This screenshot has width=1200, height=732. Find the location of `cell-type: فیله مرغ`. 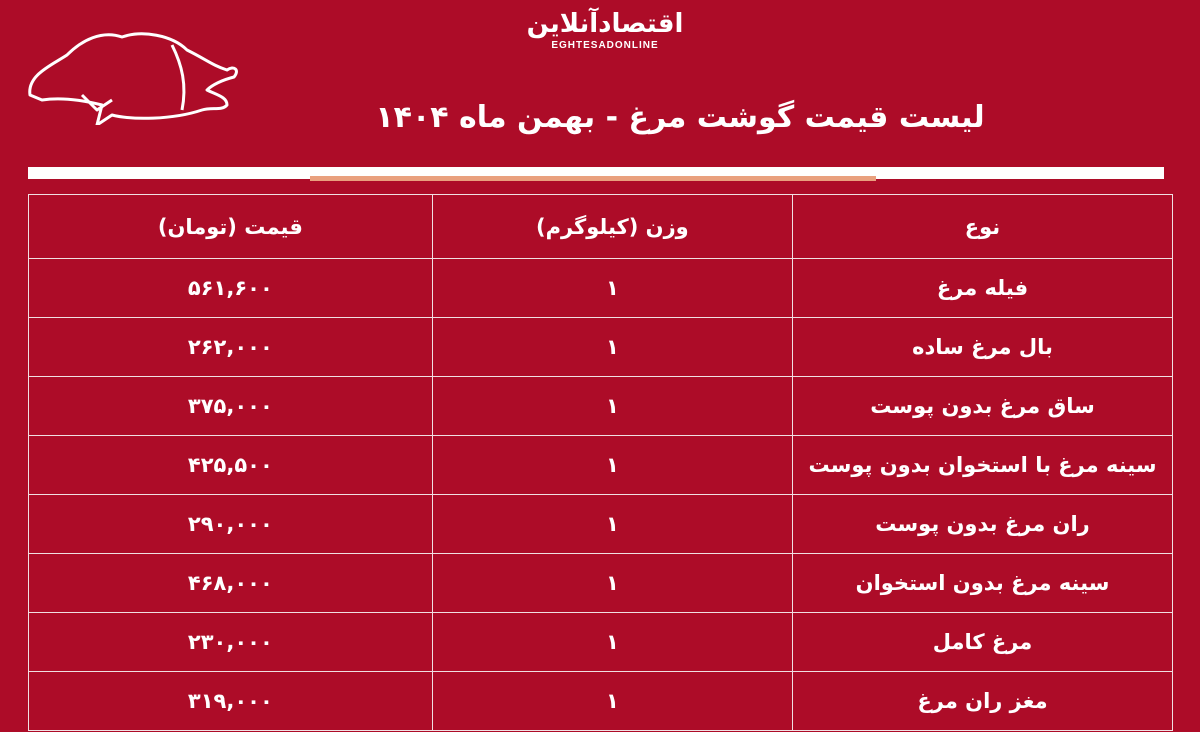

cell-type: فیله مرغ is located at coordinates (982, 288).